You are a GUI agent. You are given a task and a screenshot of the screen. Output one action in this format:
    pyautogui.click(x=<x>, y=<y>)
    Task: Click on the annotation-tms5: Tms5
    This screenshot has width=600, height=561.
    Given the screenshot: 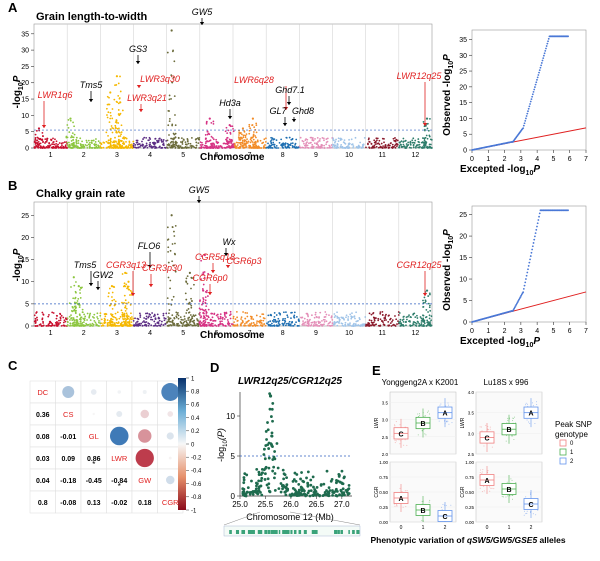 What is the action you would take?
    pyautogui.click(x=91, y=85)
    